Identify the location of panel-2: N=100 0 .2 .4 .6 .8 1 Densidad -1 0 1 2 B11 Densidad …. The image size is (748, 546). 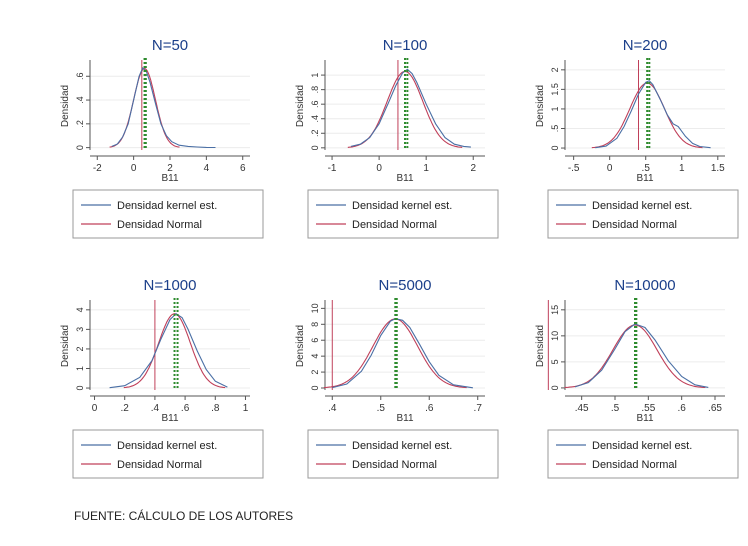
(397, 138).